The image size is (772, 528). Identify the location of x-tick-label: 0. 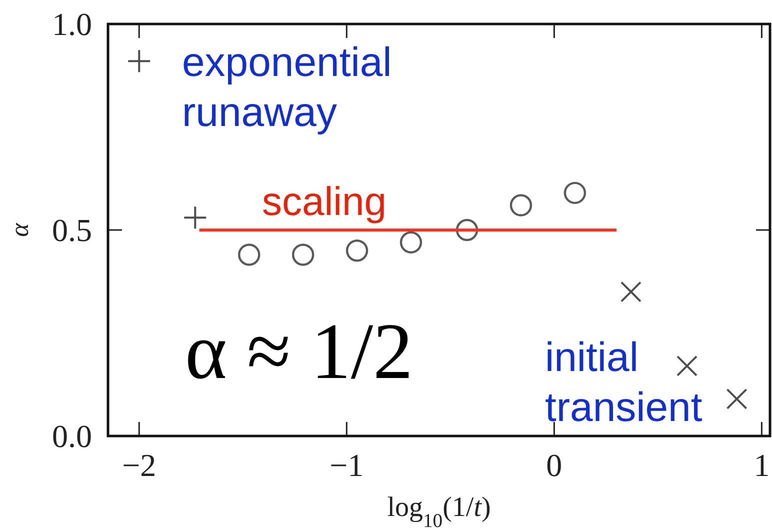
(554, 465).